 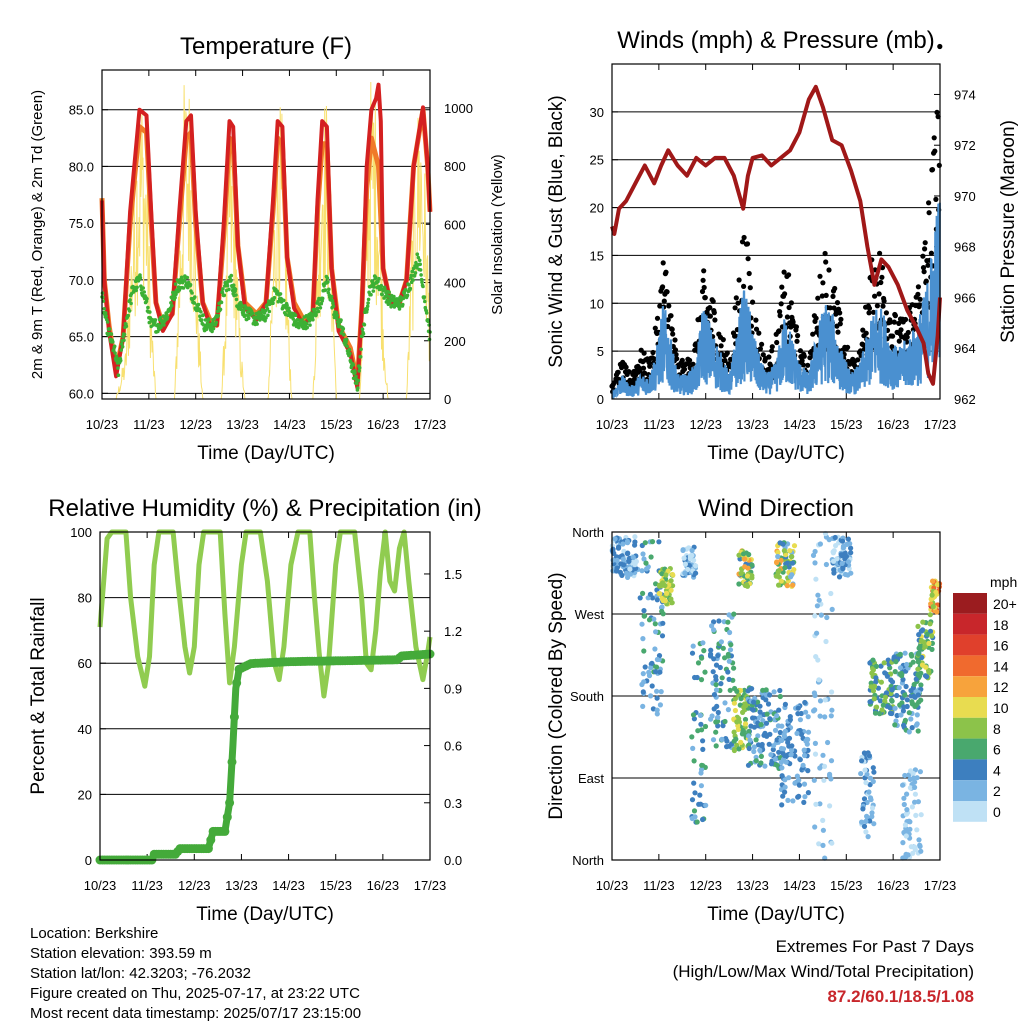 I want to click on relative-humidity-series, so click(x=265, y=614).